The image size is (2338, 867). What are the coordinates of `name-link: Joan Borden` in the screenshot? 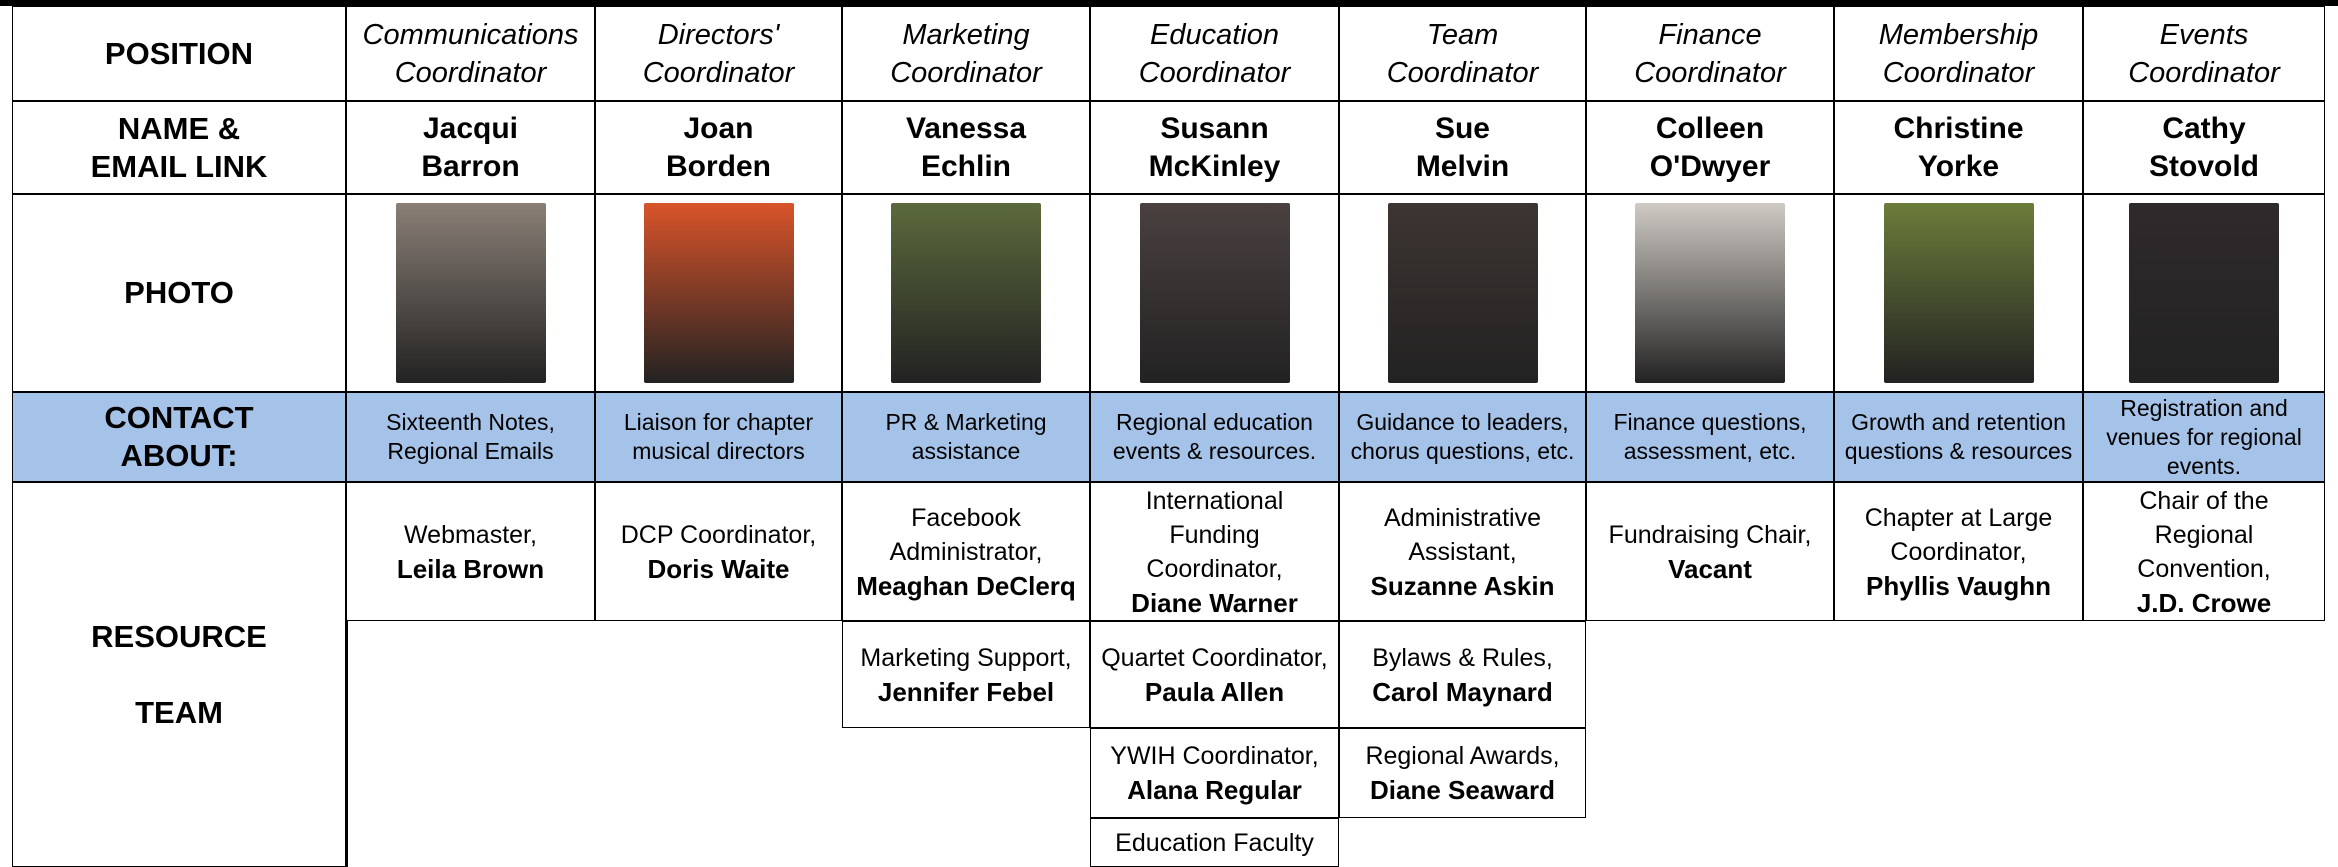 It's located at (718, 147).